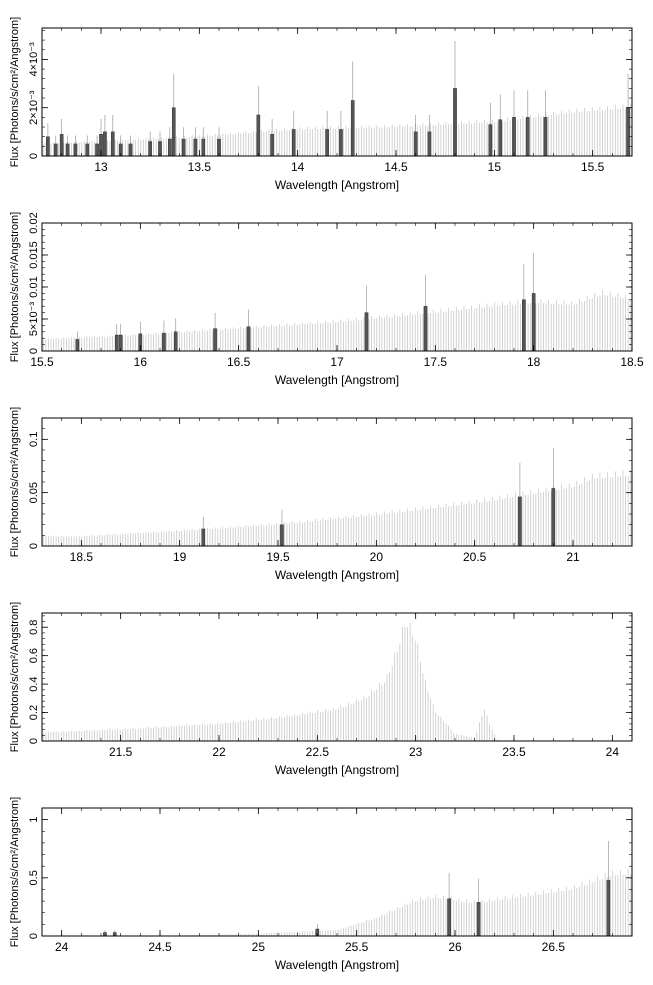  Describe the element at coordinates (495, 167) in the screenshot. I see `x-tick-label: 15` at that location.